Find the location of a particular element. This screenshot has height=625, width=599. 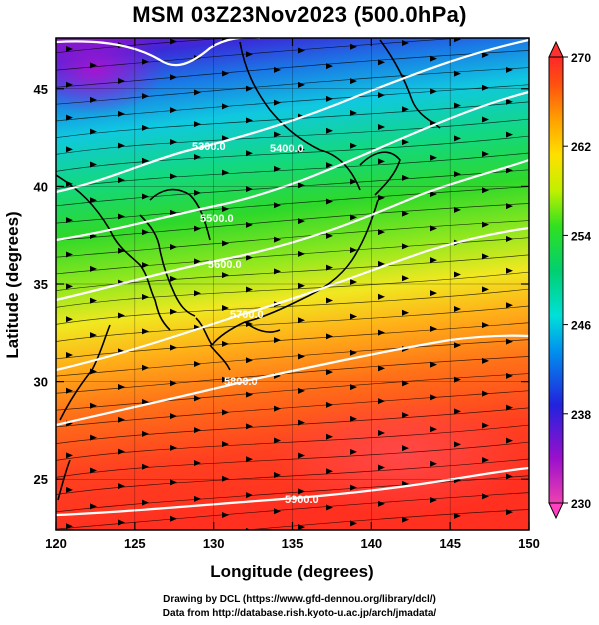

map-title: MSM 03Z23Nov2023 (500.0hPa) is located at coordinates (299, 14).